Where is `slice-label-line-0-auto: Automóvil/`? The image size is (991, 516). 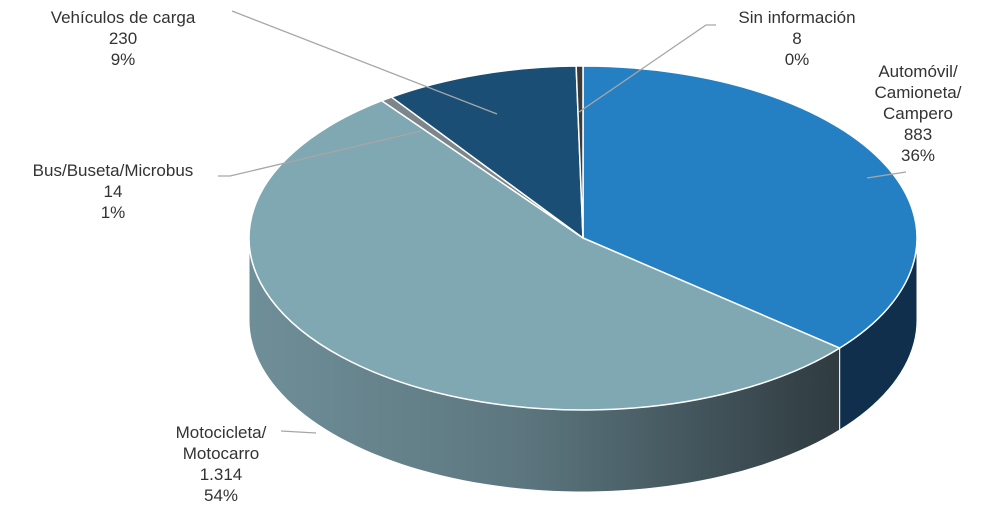
slice-label-line-0-auto: Automóvil/ is located at coordinates (918, 71).